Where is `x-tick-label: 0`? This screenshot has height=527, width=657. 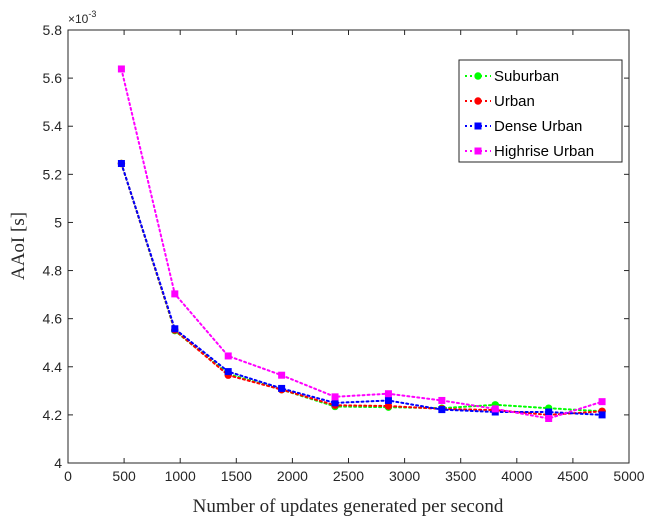
x-tick-label: 0 is located at coordinates (68, 476).